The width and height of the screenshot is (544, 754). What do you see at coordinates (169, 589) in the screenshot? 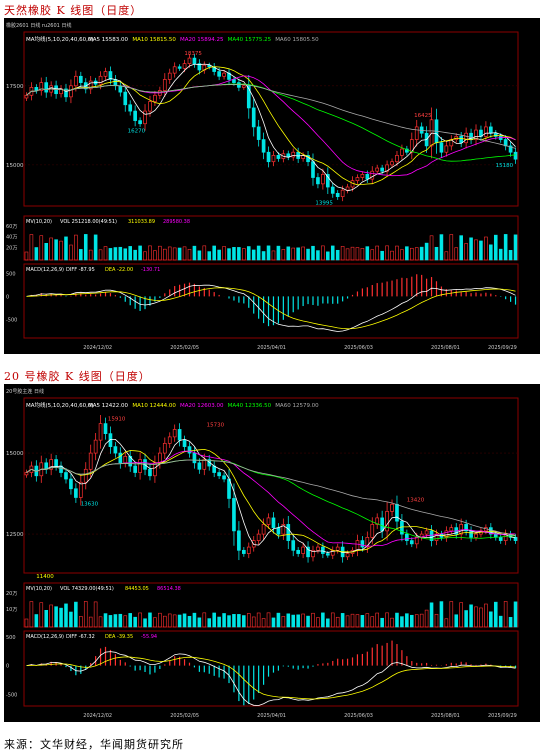
I see `volume-value-2: 86514.38` at bounding box center [169, 589].